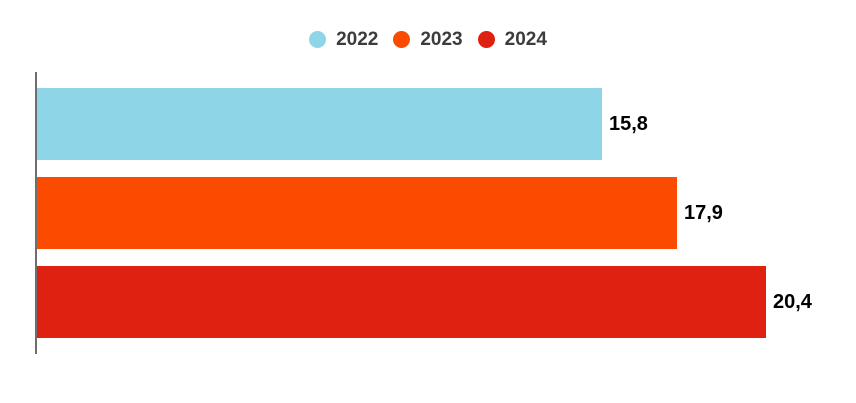 Image resolution: width=856 pixels, height=403 pixels. I want to click on legend-item-2022: 2022, so click(343, 39).